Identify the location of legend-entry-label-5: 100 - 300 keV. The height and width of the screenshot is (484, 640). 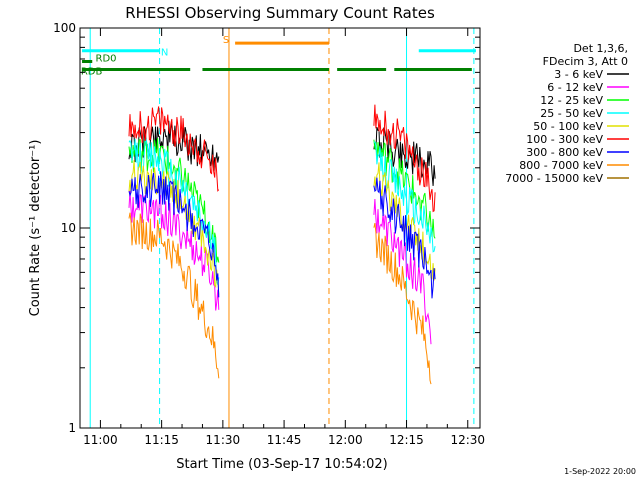
(564, 139).